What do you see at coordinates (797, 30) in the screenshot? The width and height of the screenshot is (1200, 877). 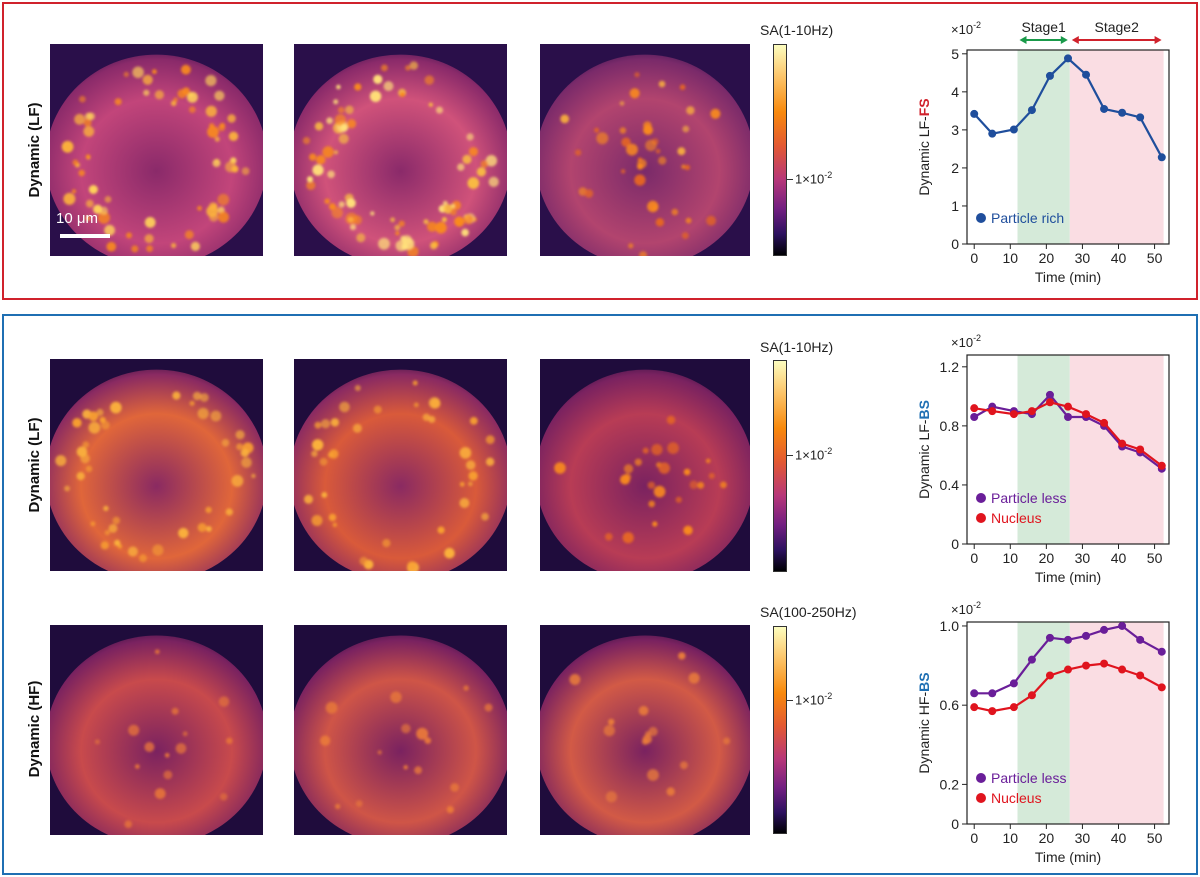 I see `colorbar-title-top: SA(1-10Hz)` at bounding box center [797, 30].